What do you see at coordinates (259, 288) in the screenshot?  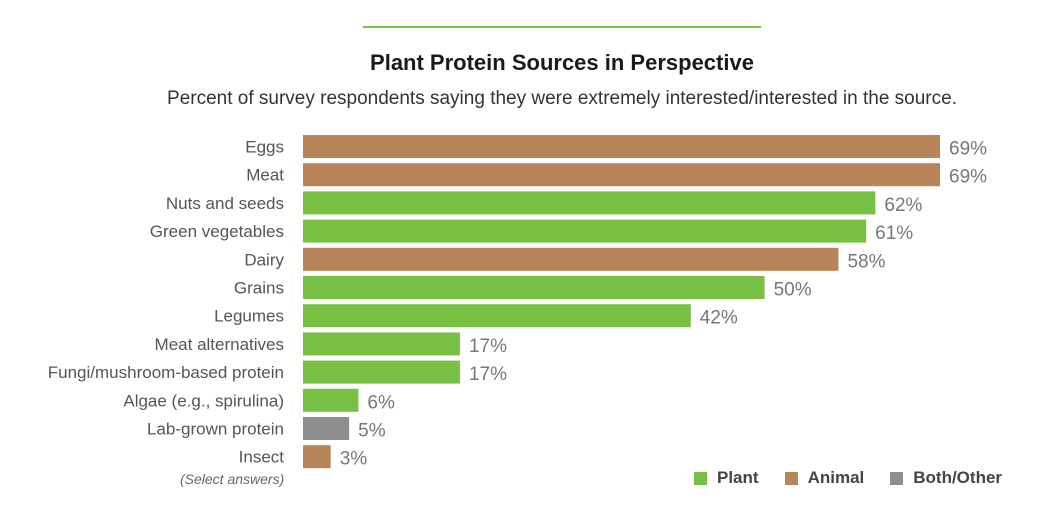 I see `category-label-grains: Grains` at bounding box center [259, 288].